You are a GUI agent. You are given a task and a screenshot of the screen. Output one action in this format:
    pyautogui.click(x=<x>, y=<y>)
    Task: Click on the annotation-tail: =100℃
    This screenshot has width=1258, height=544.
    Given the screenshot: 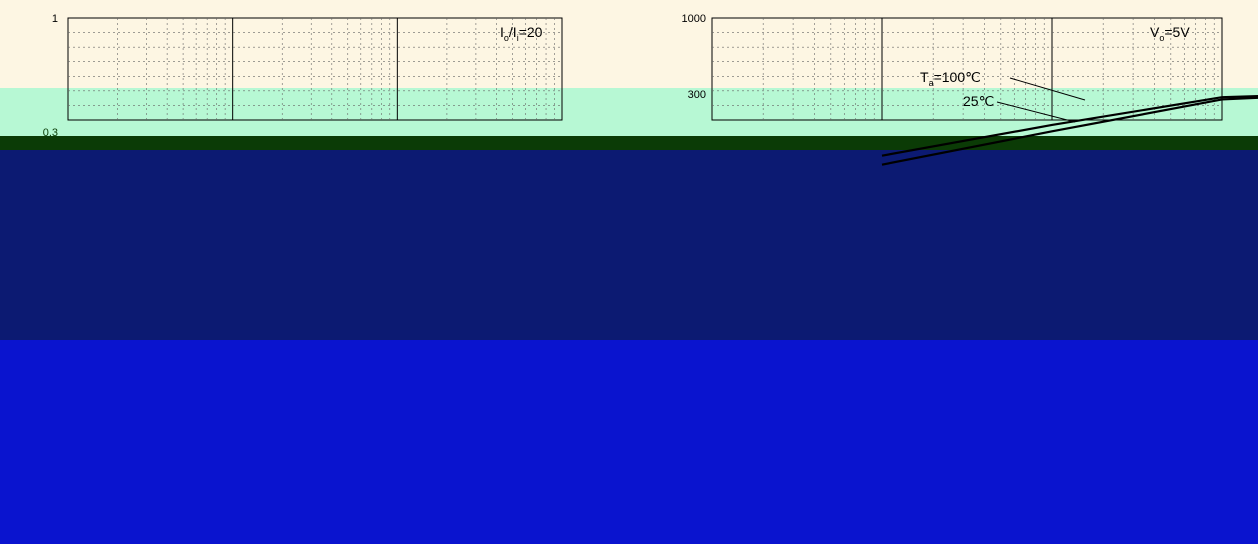 What is the action you would take?
    pyautogui.click(x=957, y=77)
    